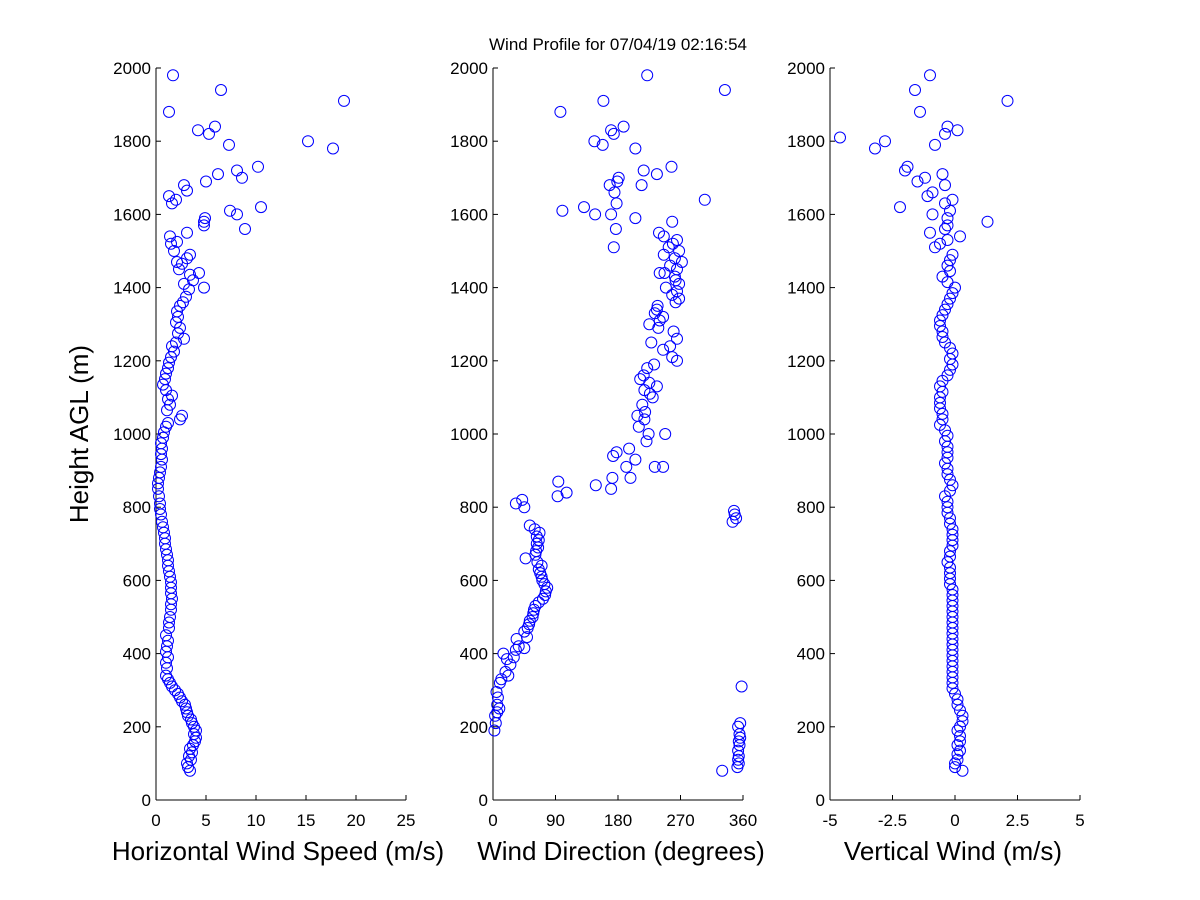 Image resolution: width=1200 pixels, height=900 pixels. What do you see at coordinates (1079, 820) in the screenshot?
I see `x-tick-label: 5` at bounding box center [1079, 820].